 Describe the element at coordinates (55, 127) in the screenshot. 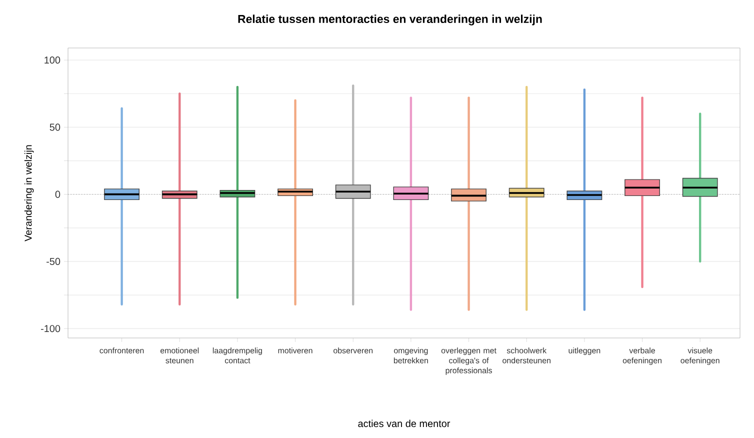

I see `y-tick-label: 50` at that location.